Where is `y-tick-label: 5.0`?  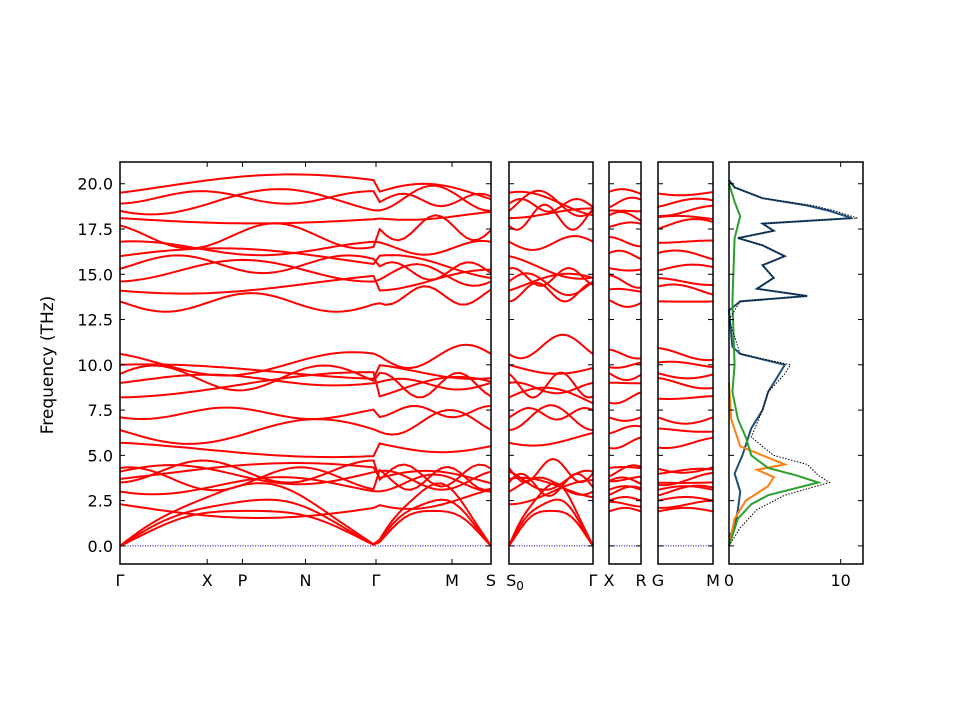
y-tick-label: 5.0 is located at coordinates (100, 455).